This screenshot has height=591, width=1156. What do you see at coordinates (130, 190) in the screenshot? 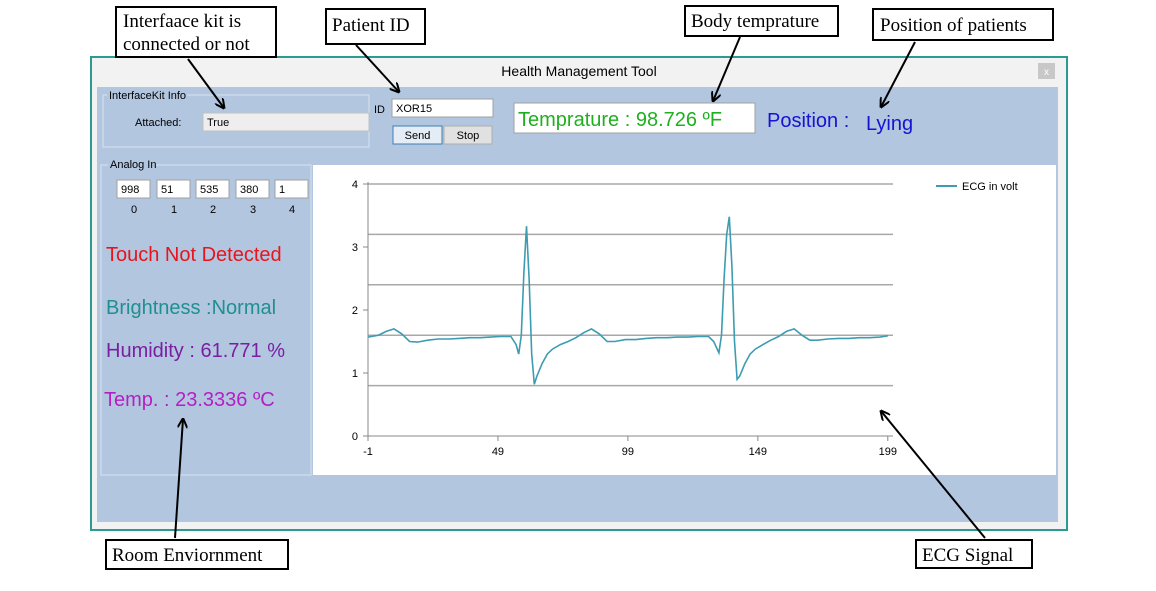
I see `field-value: 998` at bounding box center [130, 190].